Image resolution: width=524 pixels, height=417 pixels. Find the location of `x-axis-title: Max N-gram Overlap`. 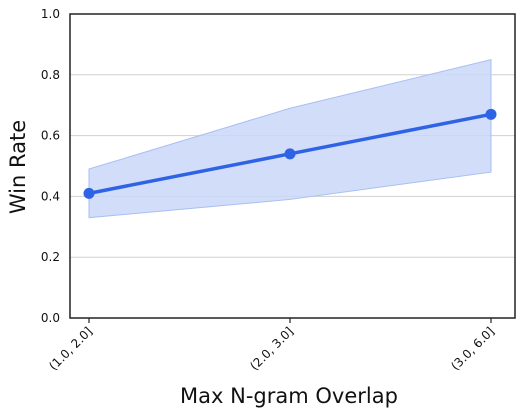

x-axis-title: Max N-gram Overlap is located at coordinates (289, 396).